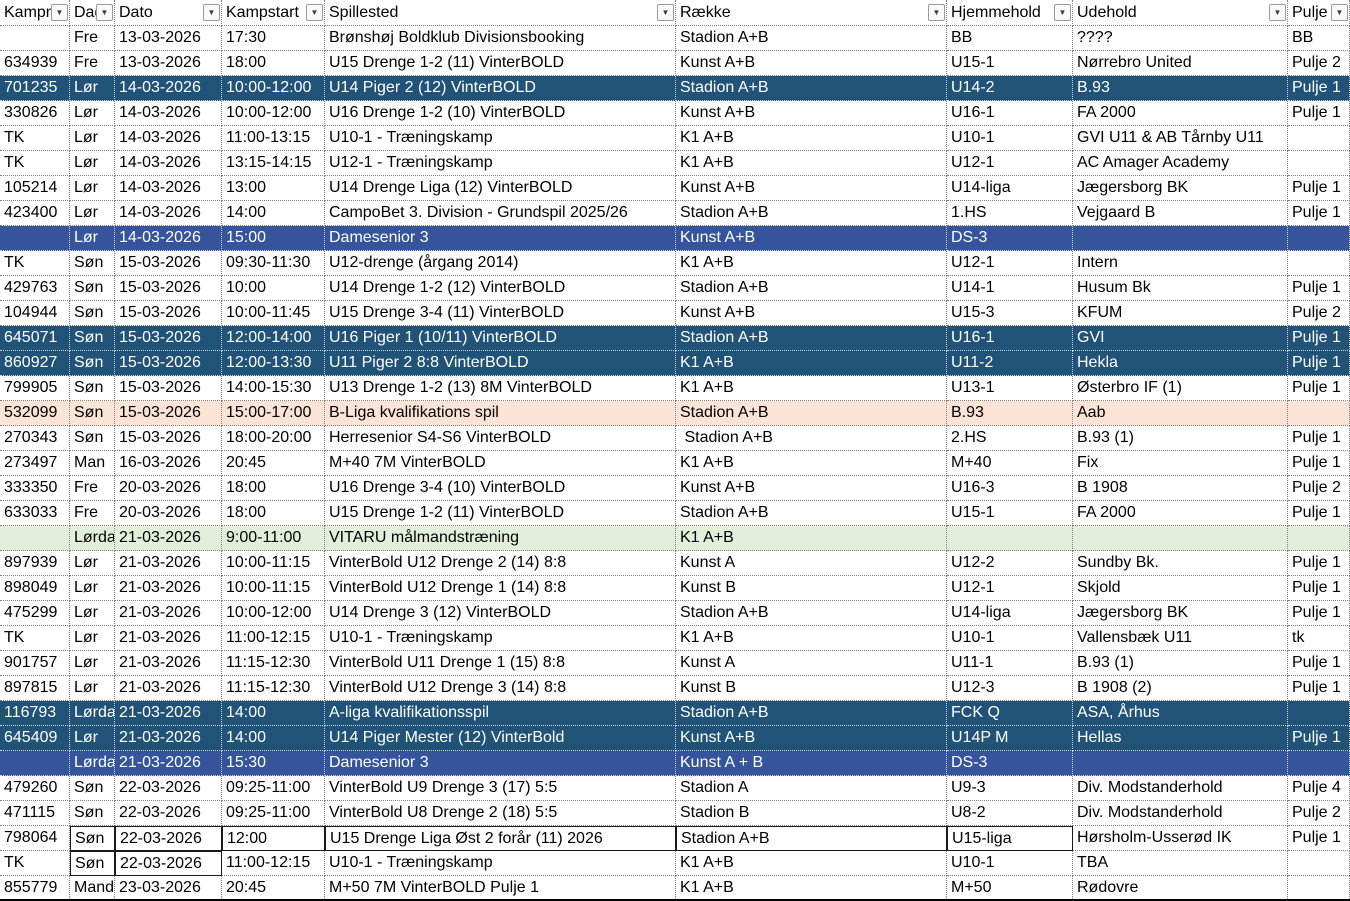 Image resolution: width=1350 pixels, height=901 pixels. What do you see at coordinates (35, 813) in the screenshot?
I see `cell-kampnr: 471115` at bounding box center [35, 813].